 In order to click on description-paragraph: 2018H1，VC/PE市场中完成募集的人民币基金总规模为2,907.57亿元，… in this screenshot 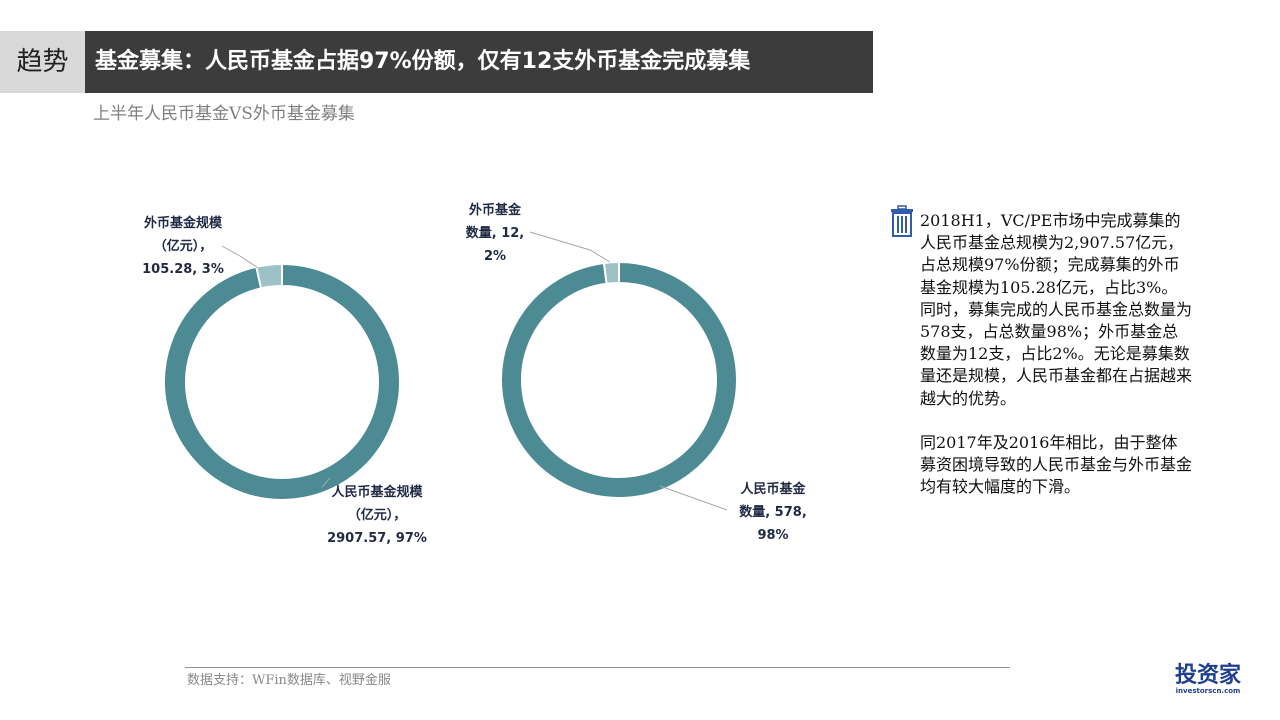, I will do `click(1056, 309)`.